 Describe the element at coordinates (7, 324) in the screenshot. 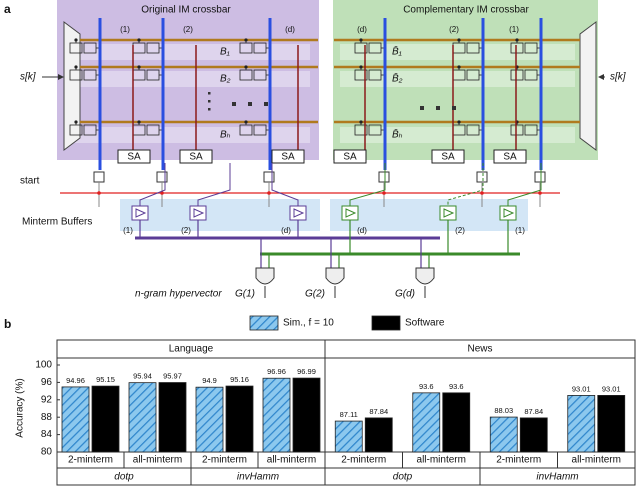

I see `panel-label: b` at that location.